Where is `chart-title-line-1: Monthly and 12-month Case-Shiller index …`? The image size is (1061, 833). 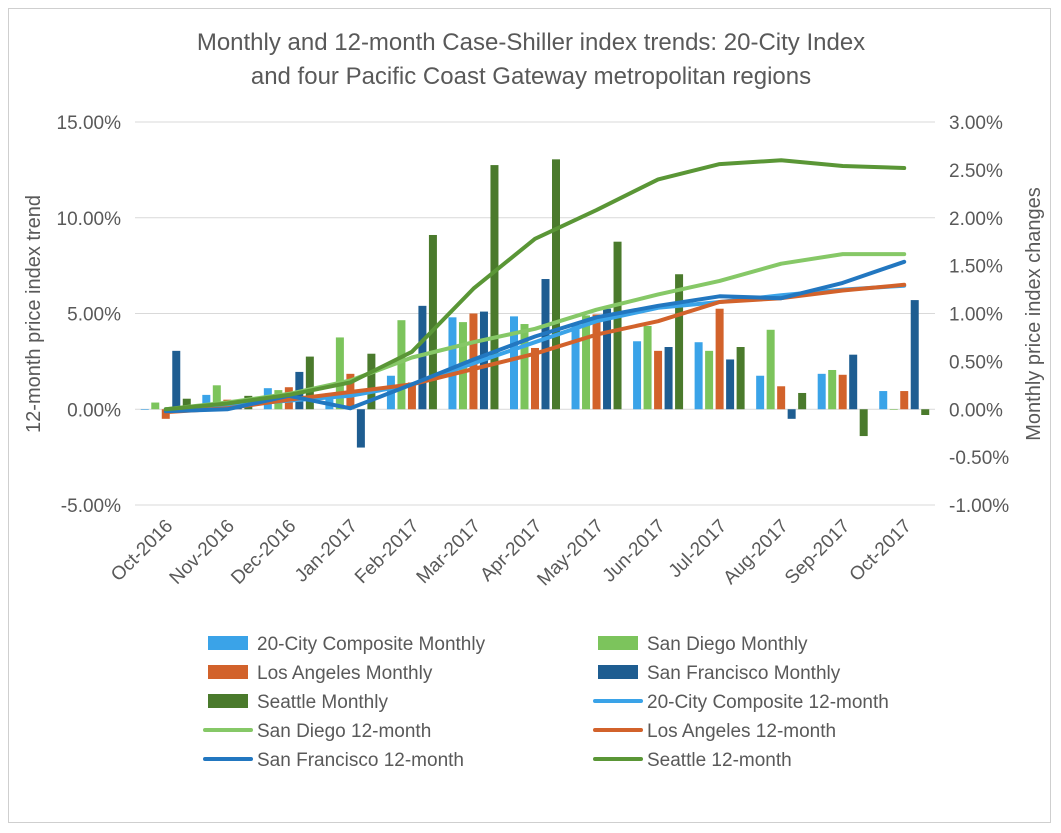 chart-title-line-1: Monthly and 12-month Case-Shiller index … is located at coordinates (531, 42).